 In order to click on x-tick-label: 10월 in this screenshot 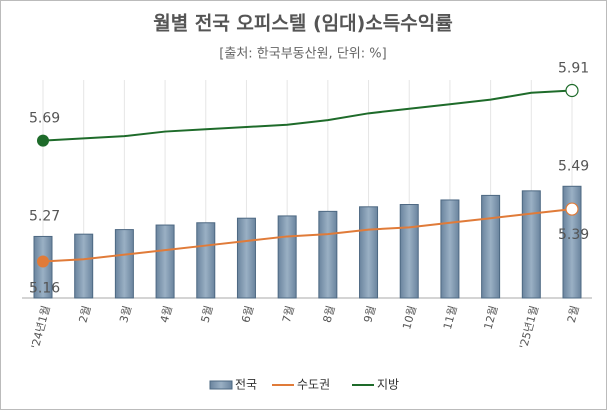, I will do `click(409, 317)`.